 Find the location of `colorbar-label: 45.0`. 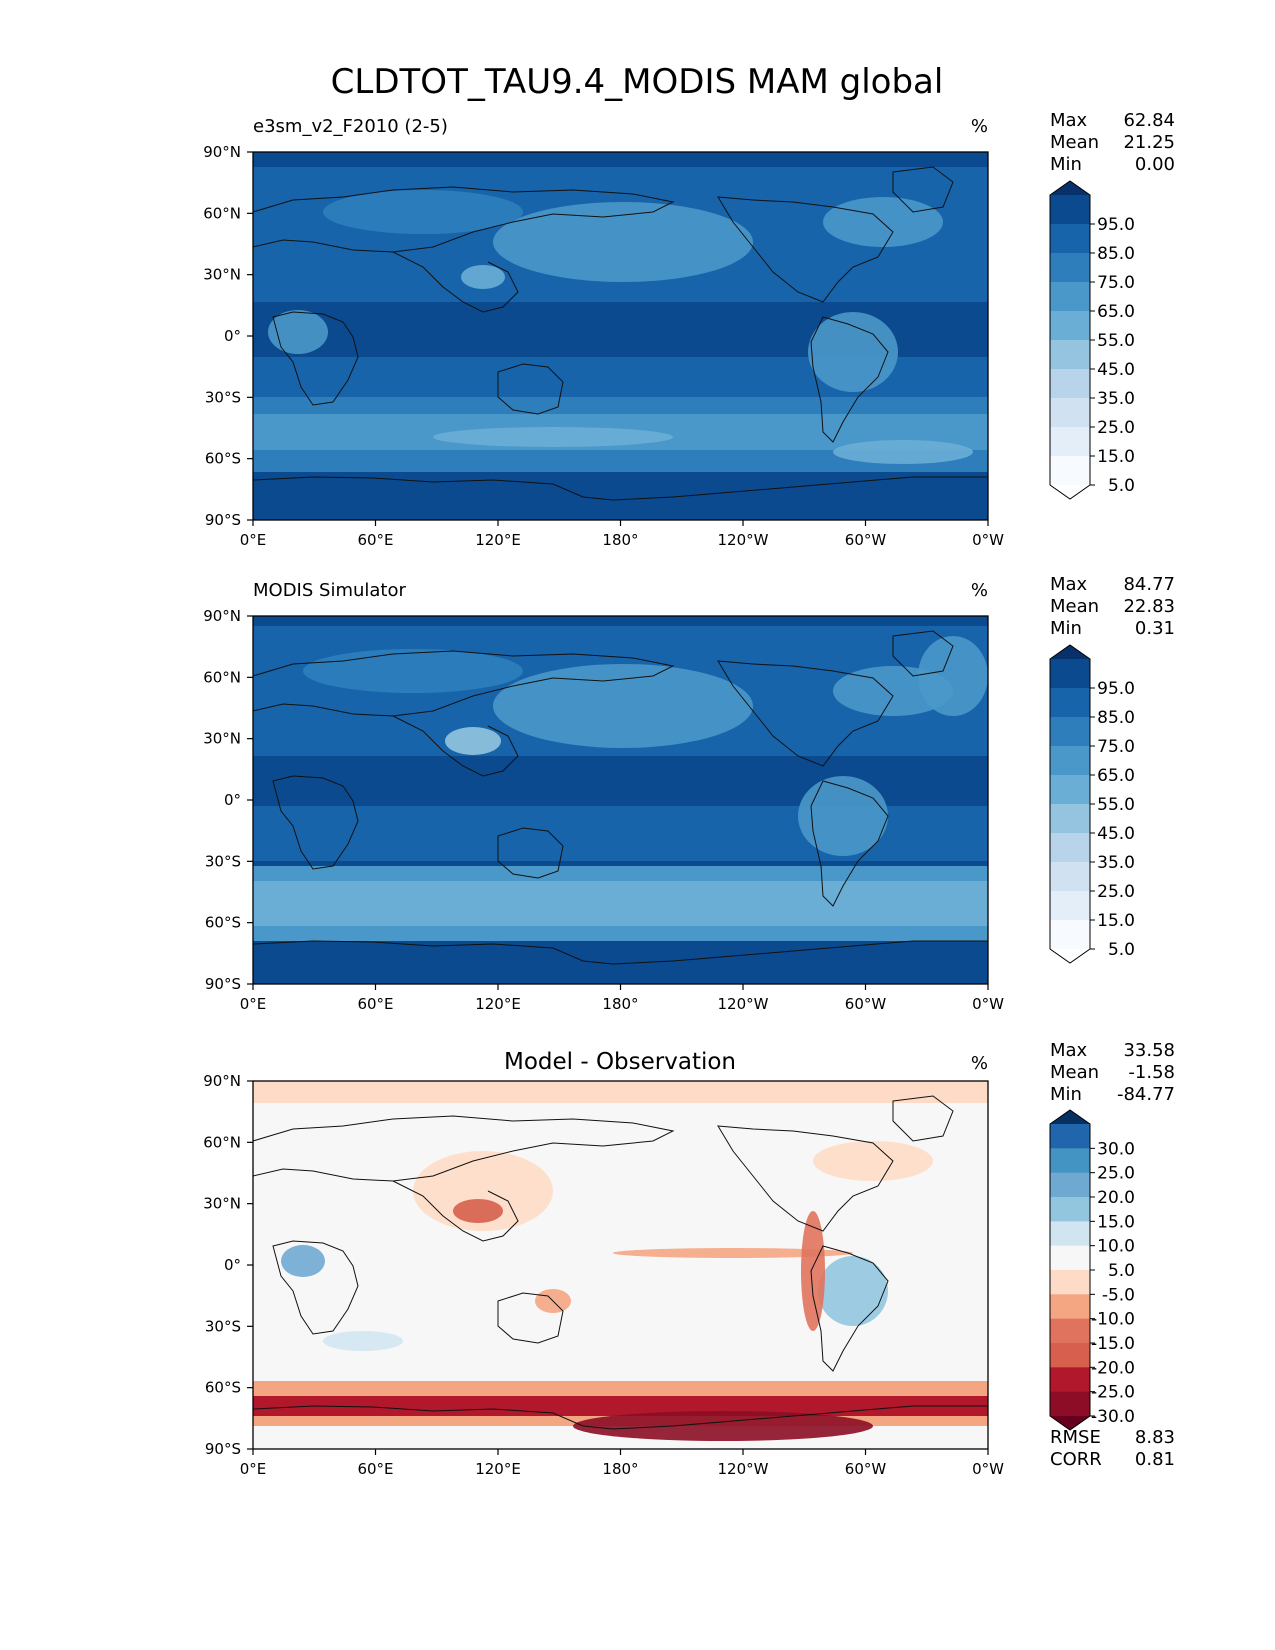

colorbar-label: 45.0 is located at coordinates (1116, 834).